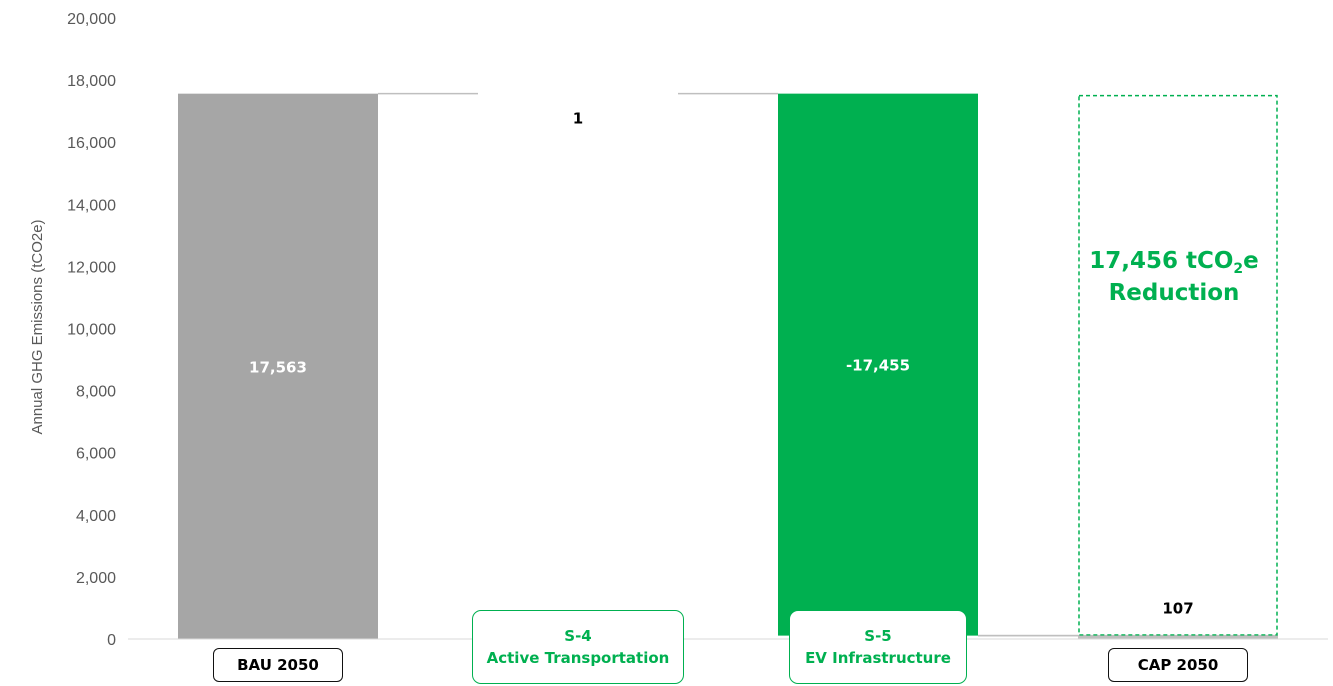 The image size is (1333, 686). Describe the element at coordinates (1177, 609) in the screenshot. I see `data-label: 107` at that location.